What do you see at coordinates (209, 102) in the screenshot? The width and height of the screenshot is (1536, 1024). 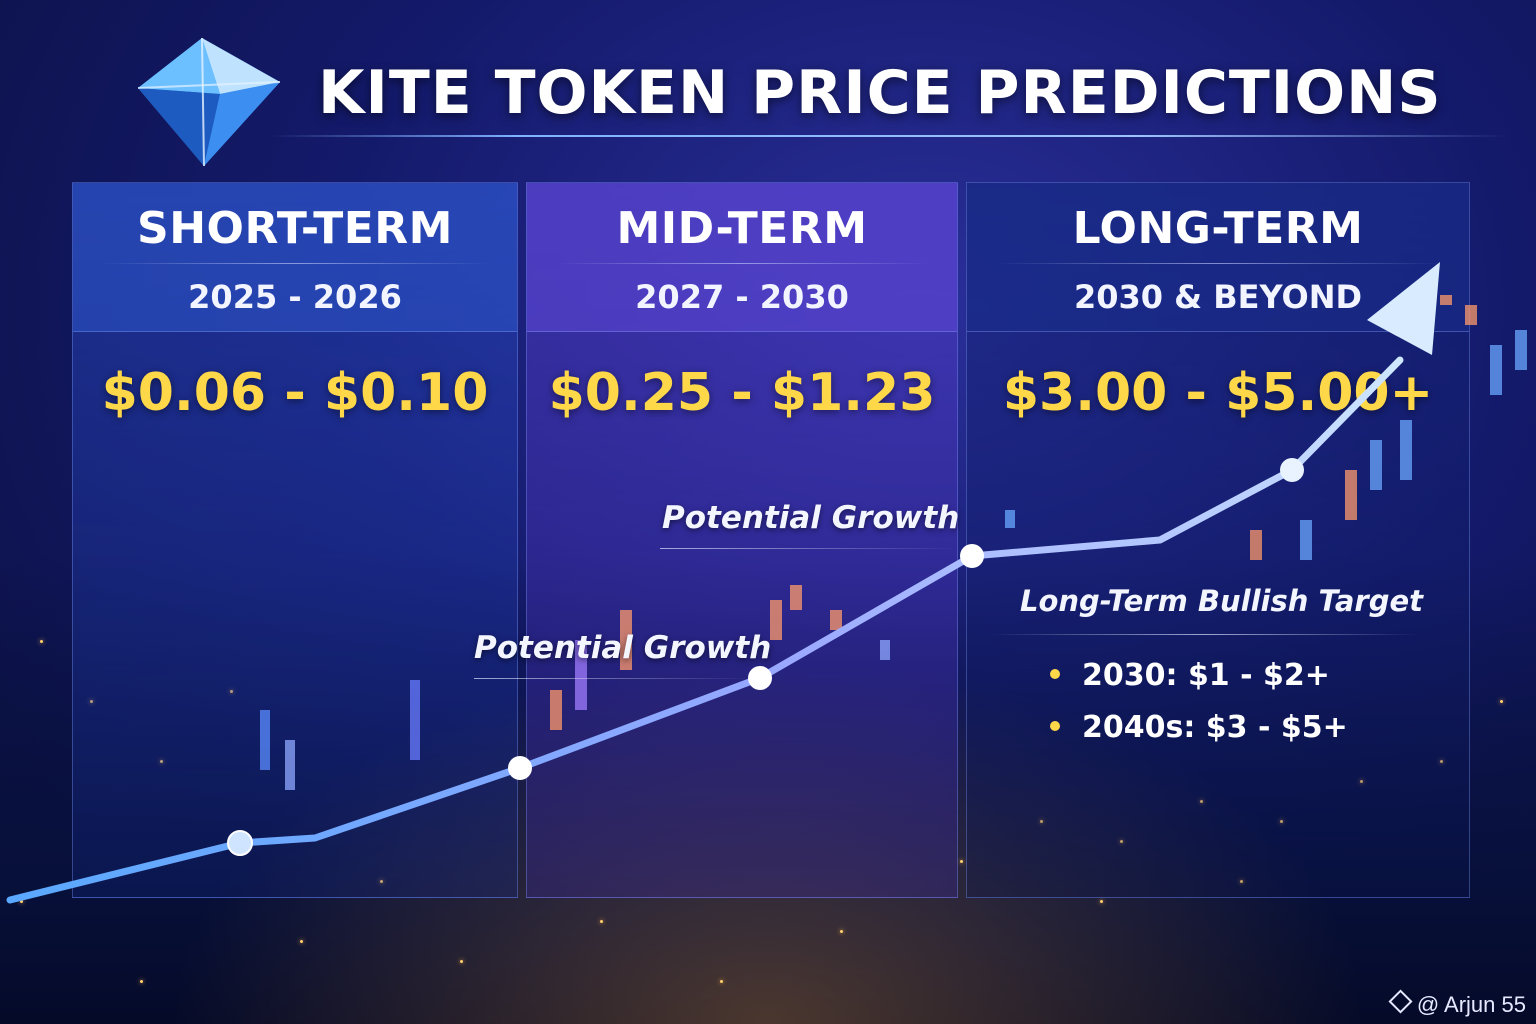 I see `kite-diamond-icon` at bounding box center [209, 102].